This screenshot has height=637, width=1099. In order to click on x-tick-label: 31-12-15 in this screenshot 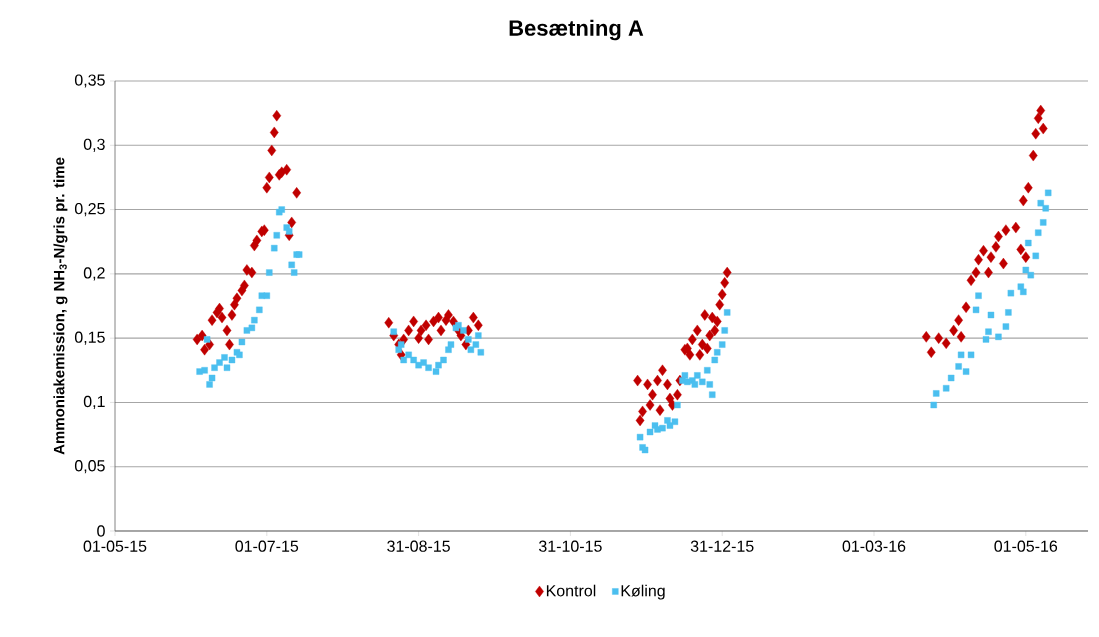, I will do `click(722, 546)`.